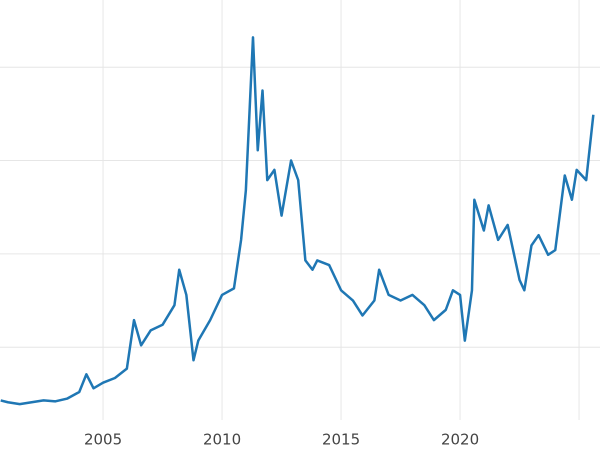 This screenshot has width=600, height=450. Describe the element at coordinates (103, 440) in the screenshot. I see `x-tick-label: 2005` at that location.